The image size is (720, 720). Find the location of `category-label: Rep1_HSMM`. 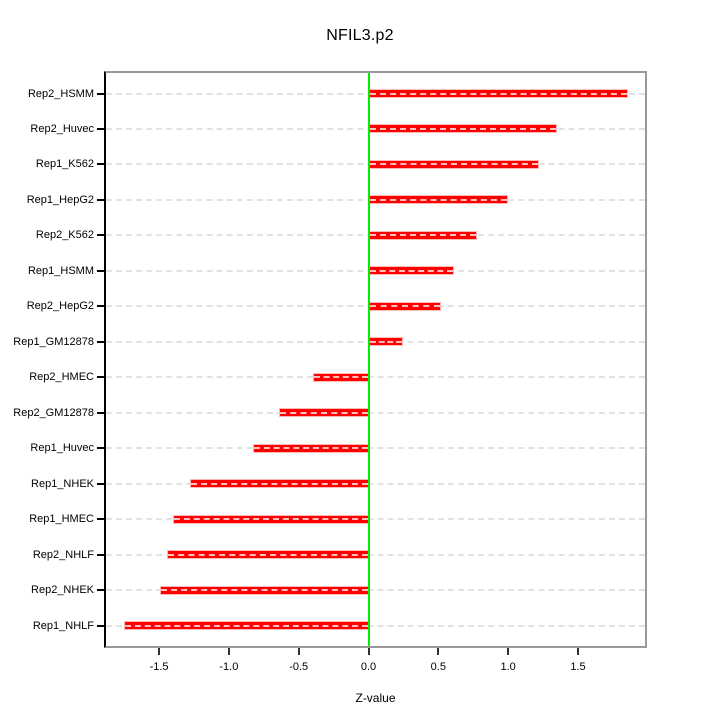

category-label: Rep1_HSMM is located at coordinates (60, 270).